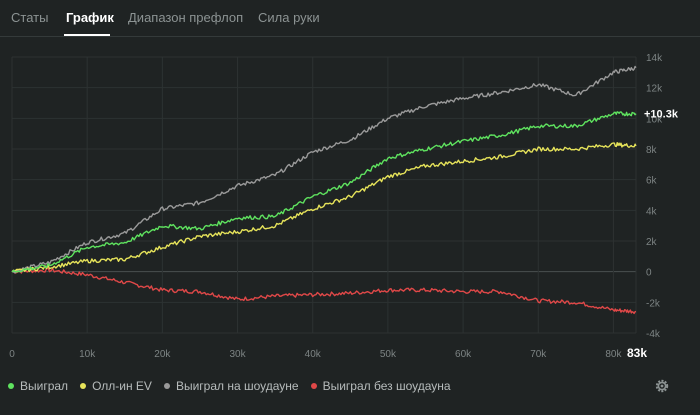 This screenshot has height=415, width=700. I want to click on legend-item-3: Выиграл без шоудауна, so click(380, 386).